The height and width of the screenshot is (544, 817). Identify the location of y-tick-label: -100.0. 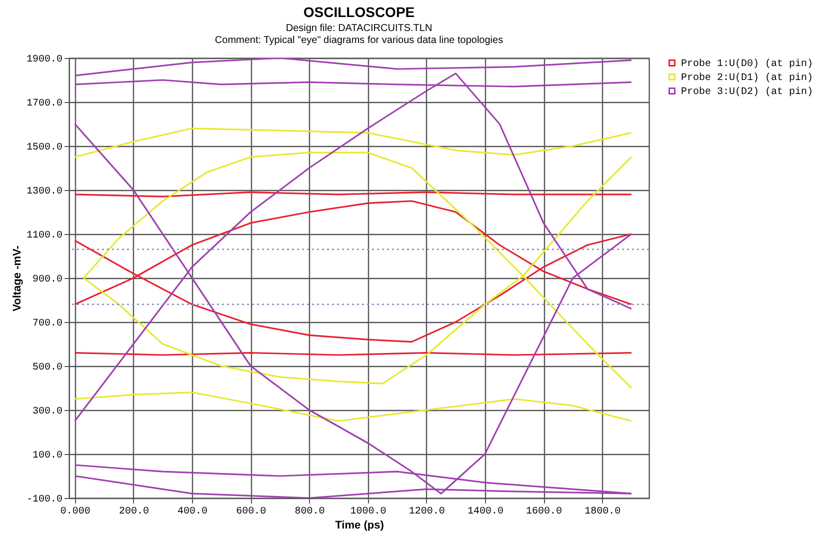
(44, 500).